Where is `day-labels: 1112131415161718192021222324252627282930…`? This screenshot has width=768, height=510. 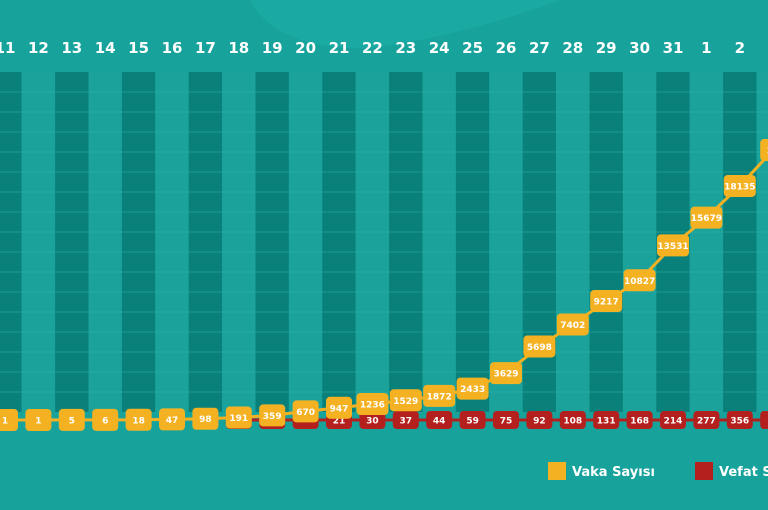
day-labels: 1112131415161718192021222324252627282930… is located at coordinates (384, 48).